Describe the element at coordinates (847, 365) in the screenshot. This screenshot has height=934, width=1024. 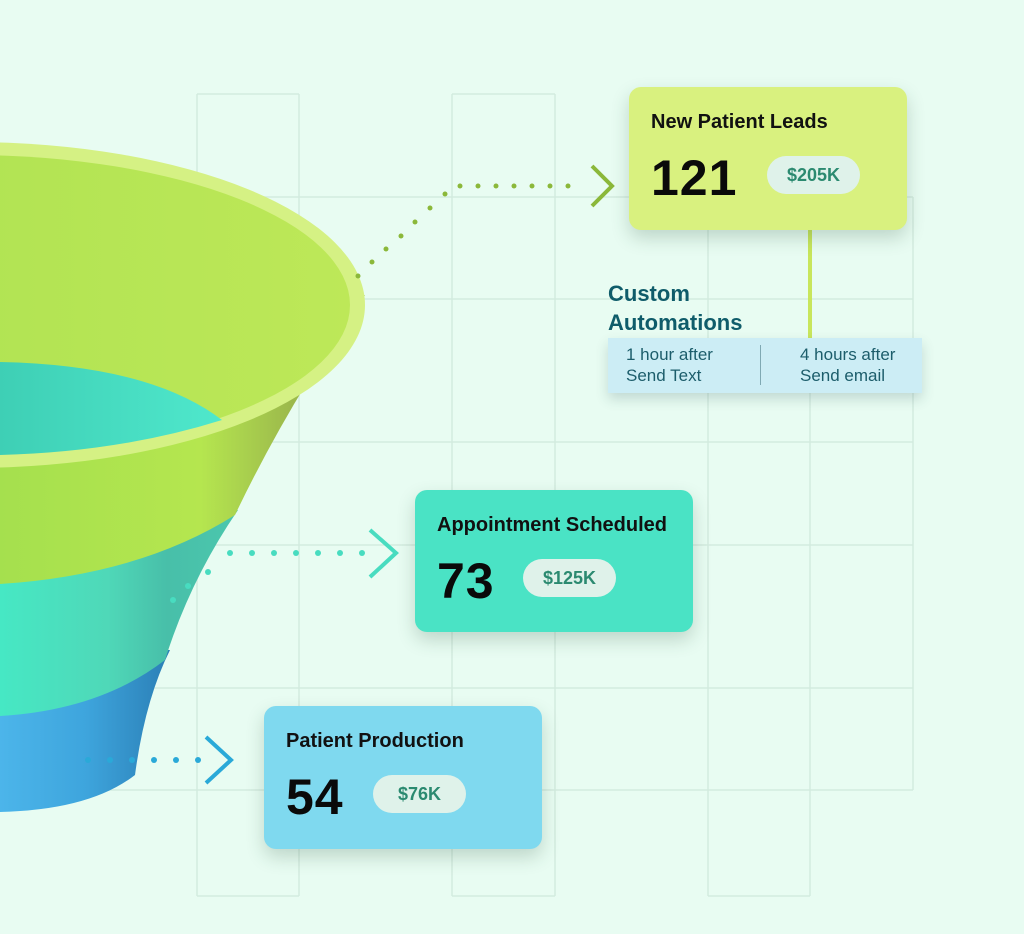
I see `automation-step-2: 4 hours after Send email` at that location.